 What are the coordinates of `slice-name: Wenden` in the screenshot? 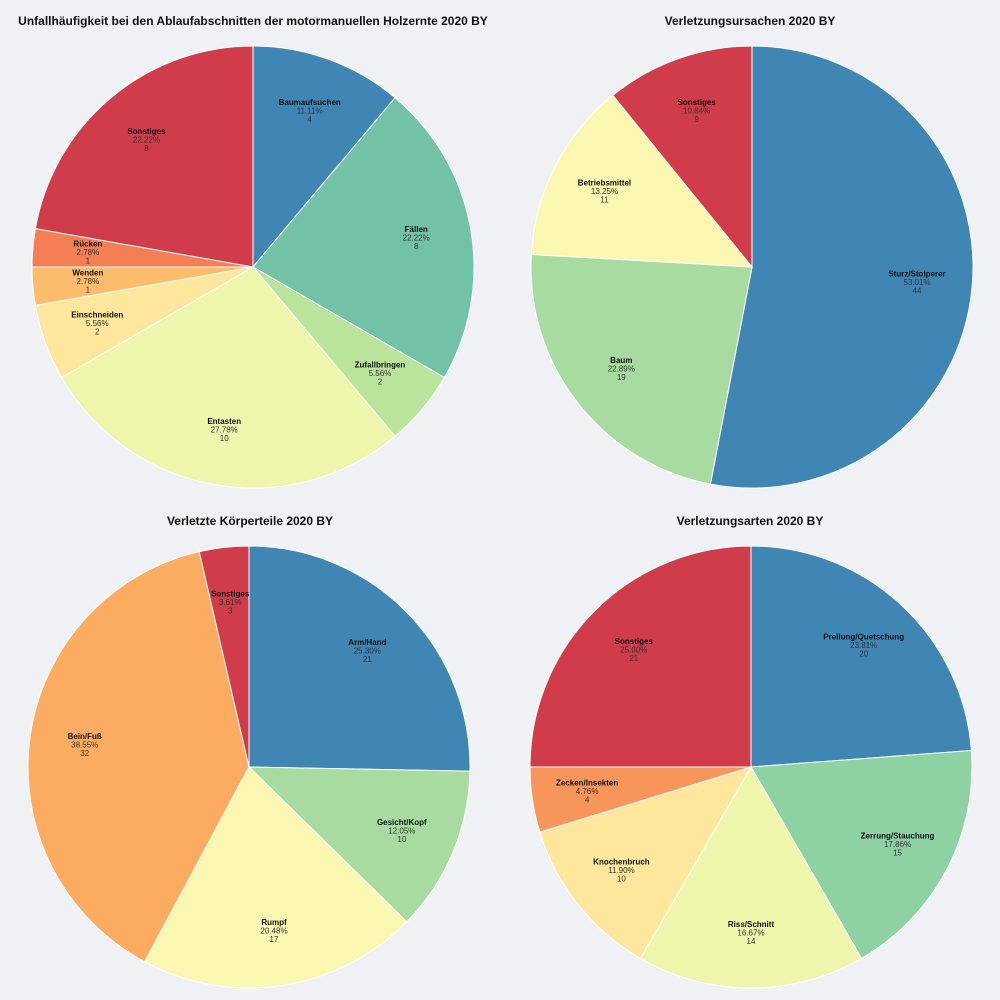 It's located at (87, 272).